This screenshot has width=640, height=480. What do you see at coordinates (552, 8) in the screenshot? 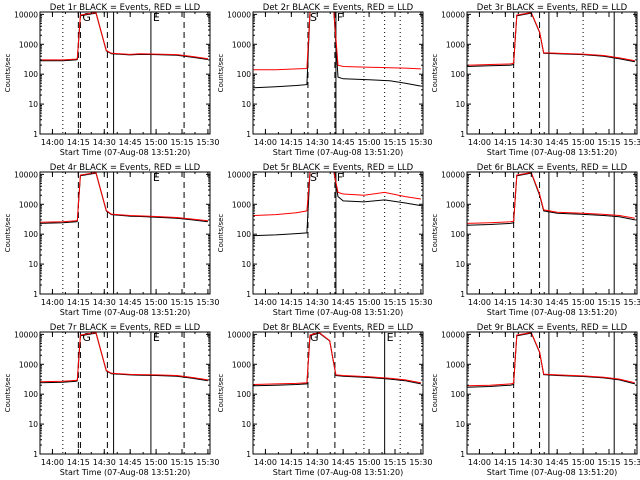
I see `panel-title: Det 3r BLACK = Events, RED = LLD` at bounding box center [552, 8].